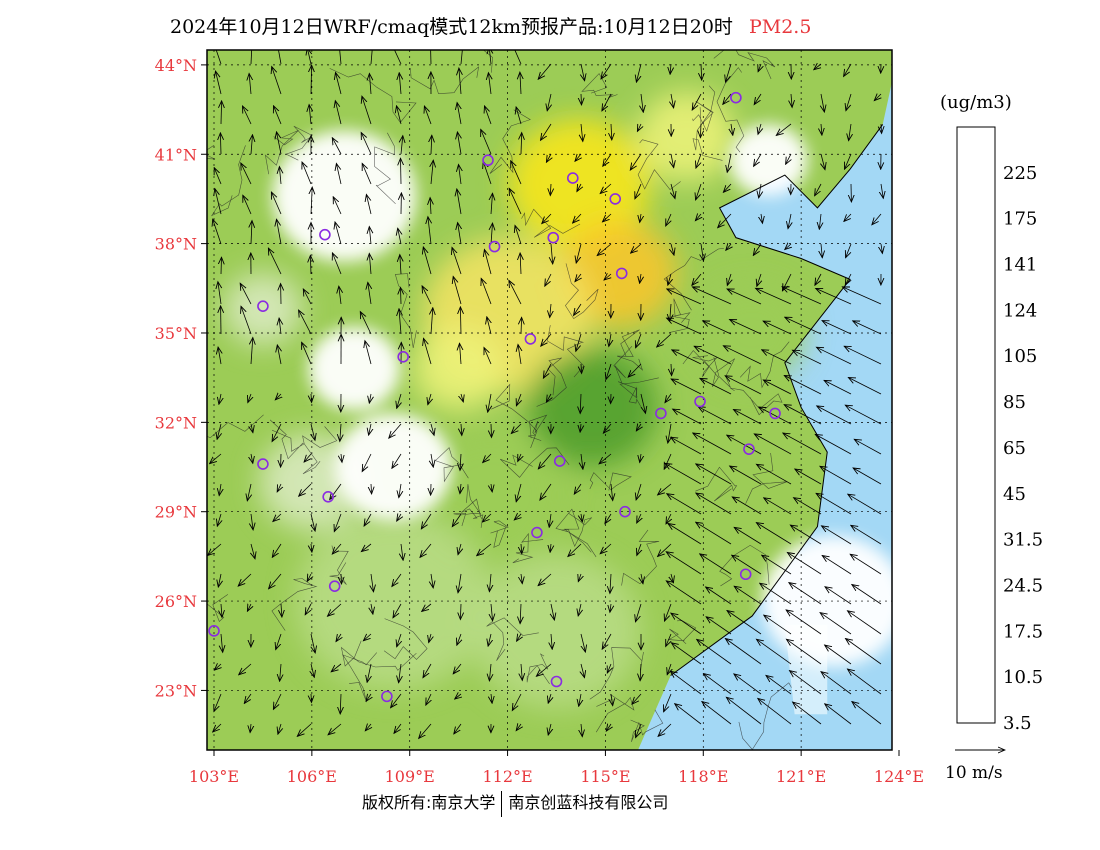  Describe the element at coordinates (176, 244) in the screenshot. I see `lat-tick-label: 38°N` at that location.